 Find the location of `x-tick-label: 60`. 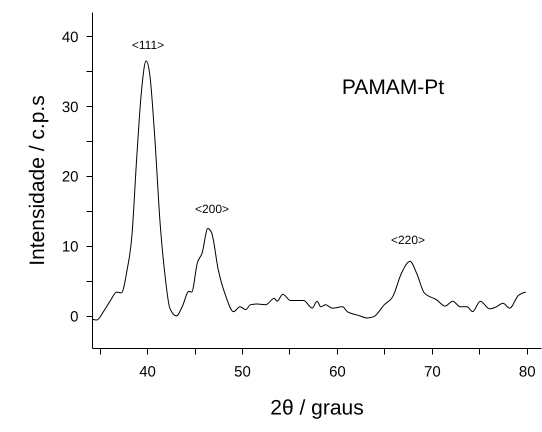

x-tick-label: 60 is located at coordinates (337, 372).